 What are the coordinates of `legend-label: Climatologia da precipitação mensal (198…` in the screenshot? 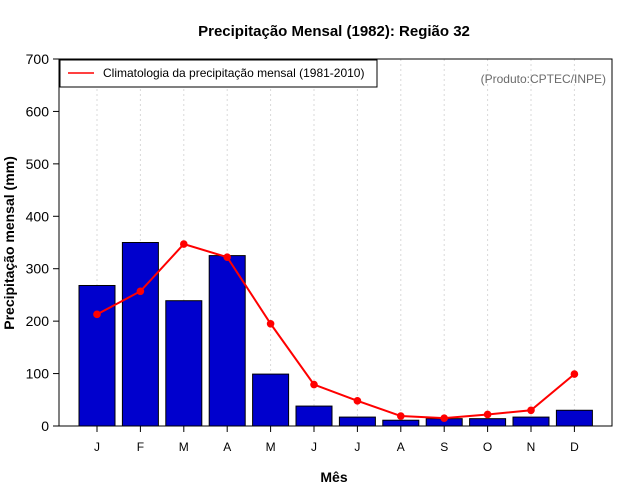 It's located at (233, 73).